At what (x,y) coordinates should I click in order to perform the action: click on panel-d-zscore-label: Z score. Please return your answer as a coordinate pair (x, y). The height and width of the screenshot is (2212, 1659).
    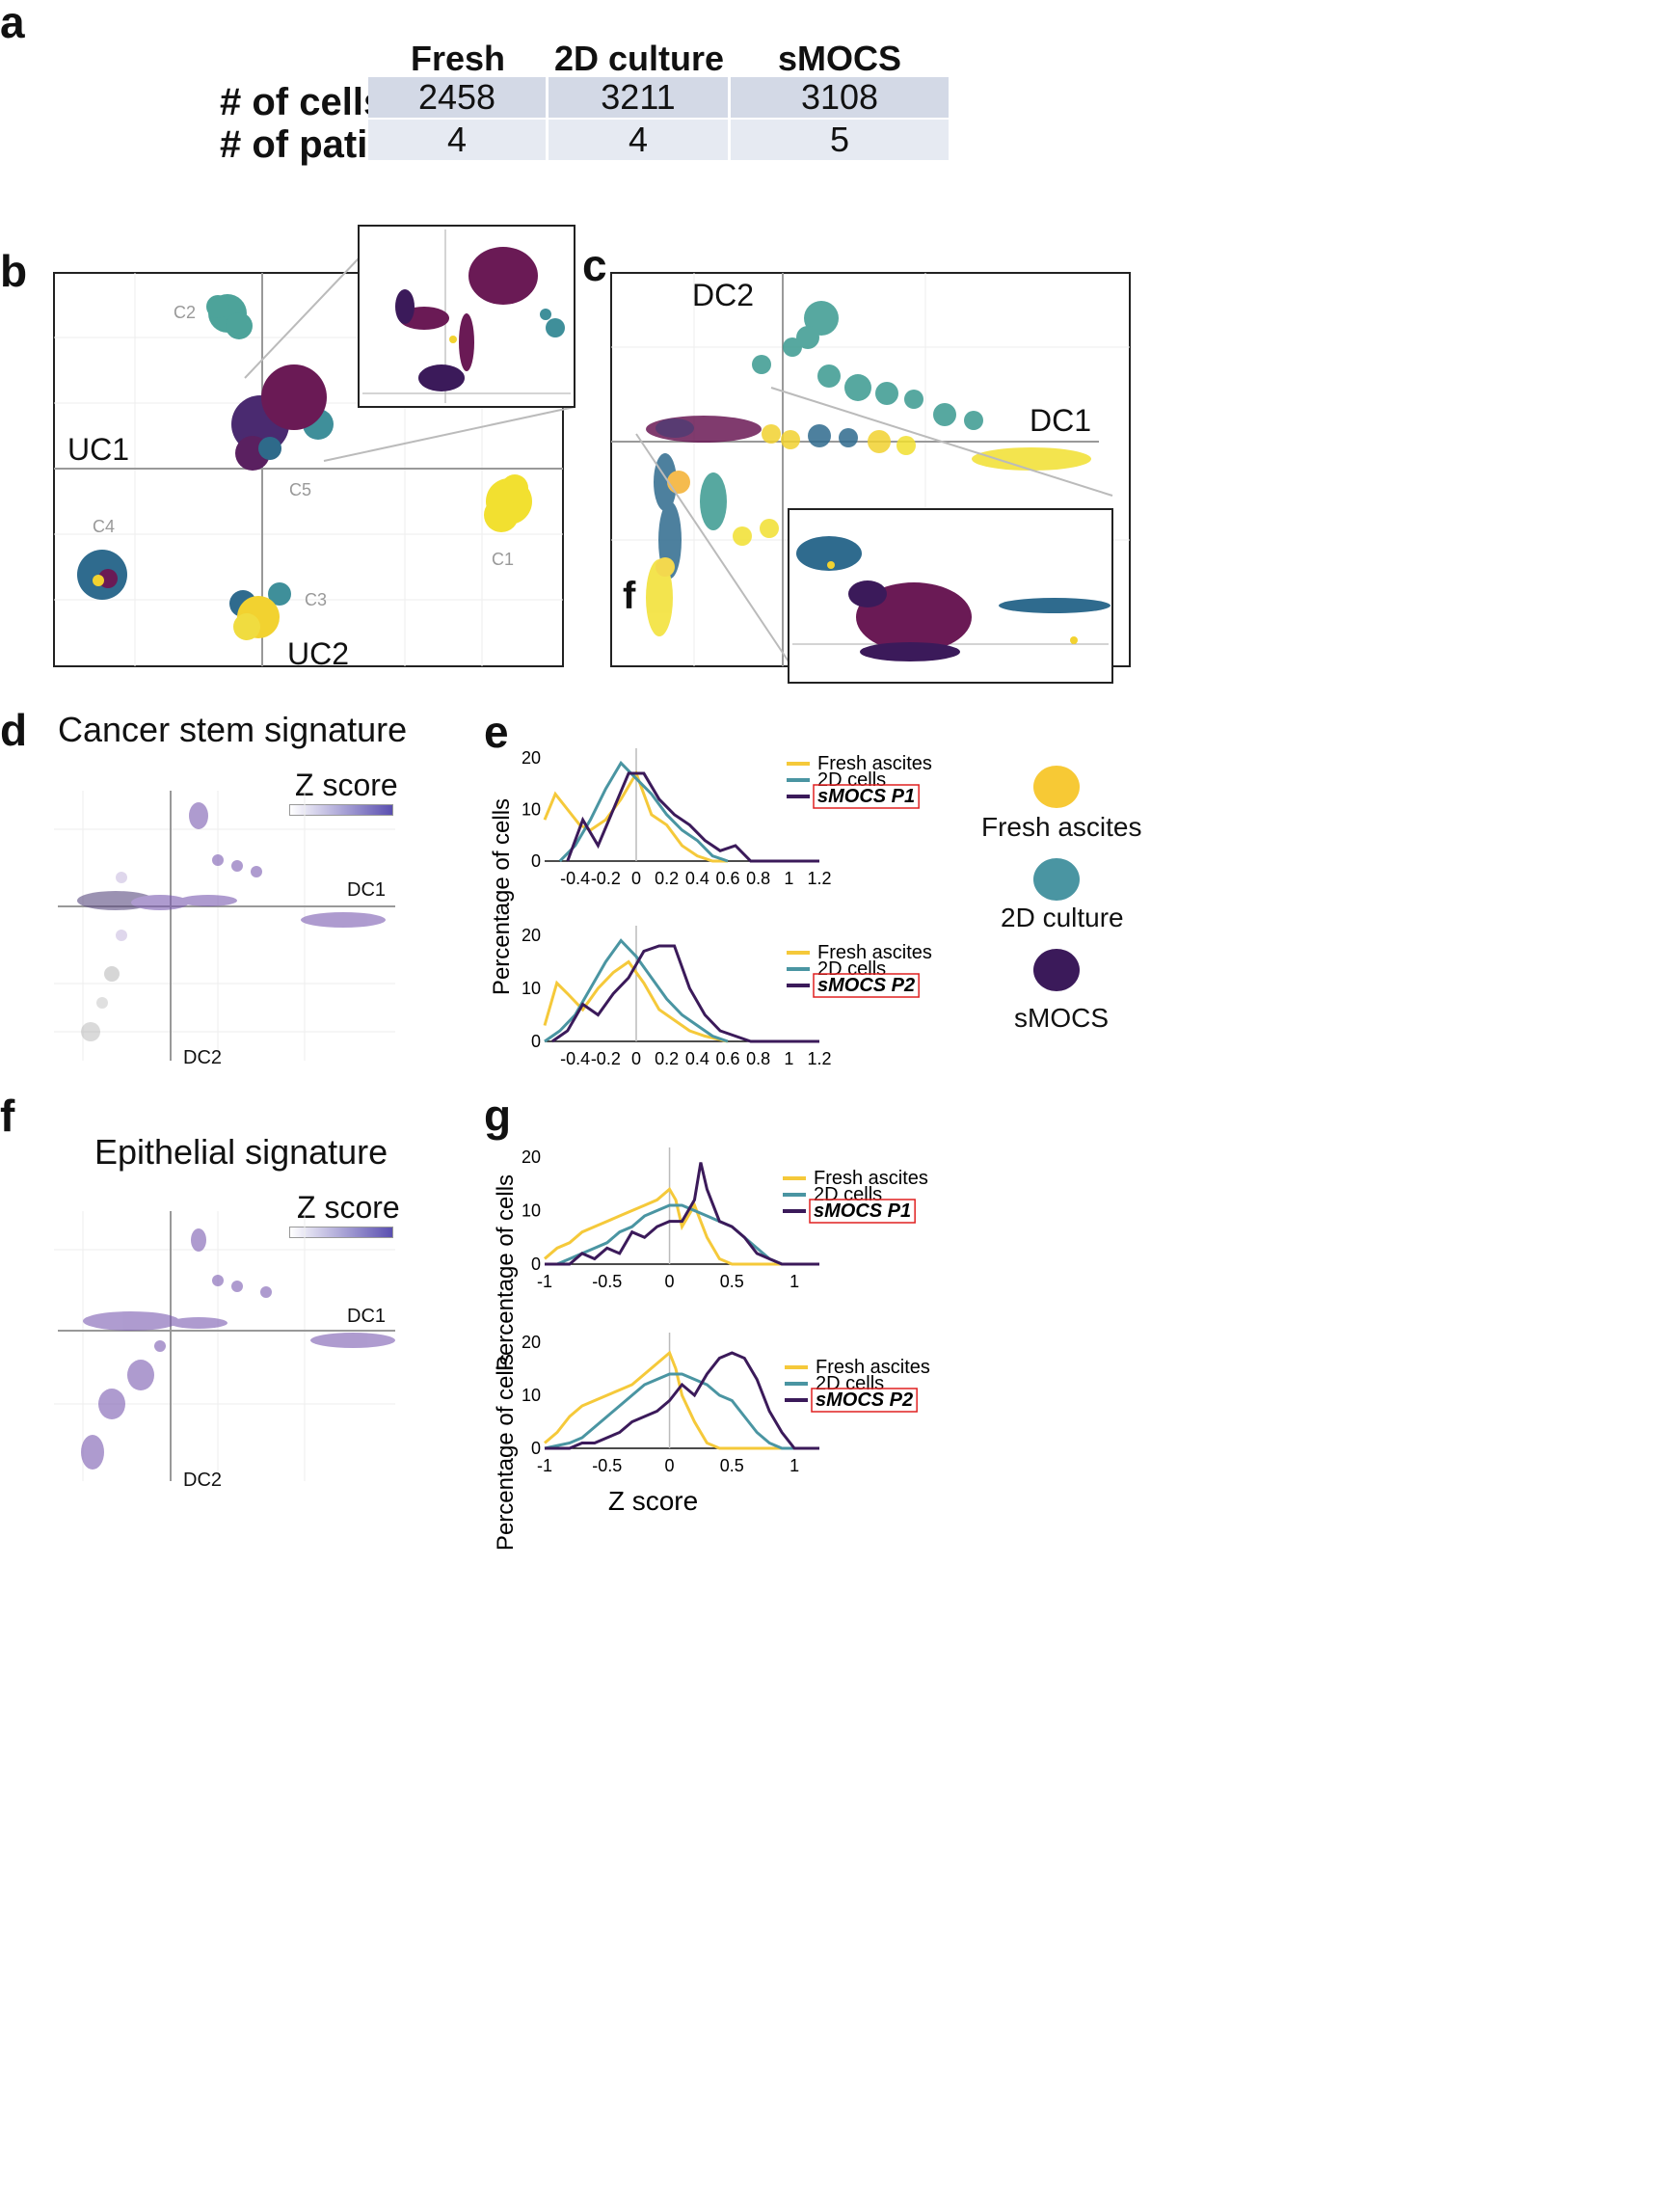
    Looking at the image, I should click on (346, 785).